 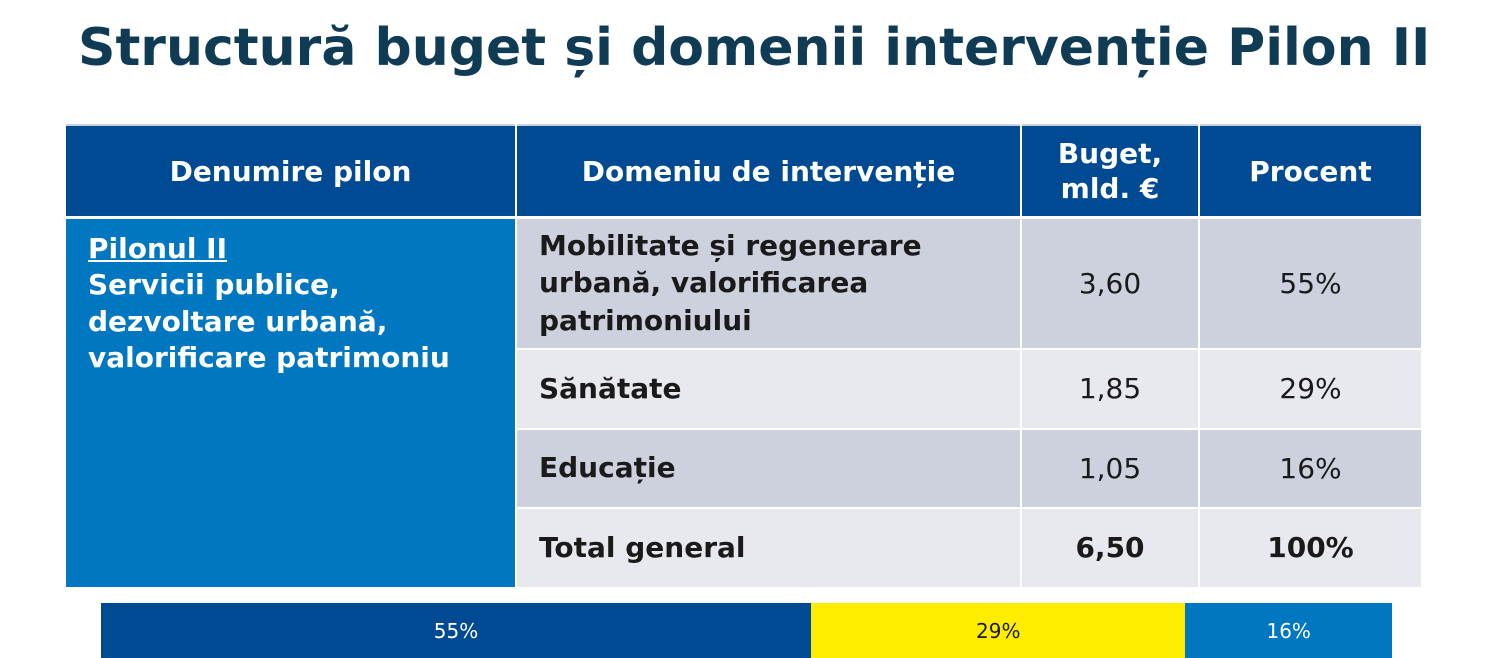 I want to click on header-domain: Domeniu de intervenție, so click(x=768, y=171).